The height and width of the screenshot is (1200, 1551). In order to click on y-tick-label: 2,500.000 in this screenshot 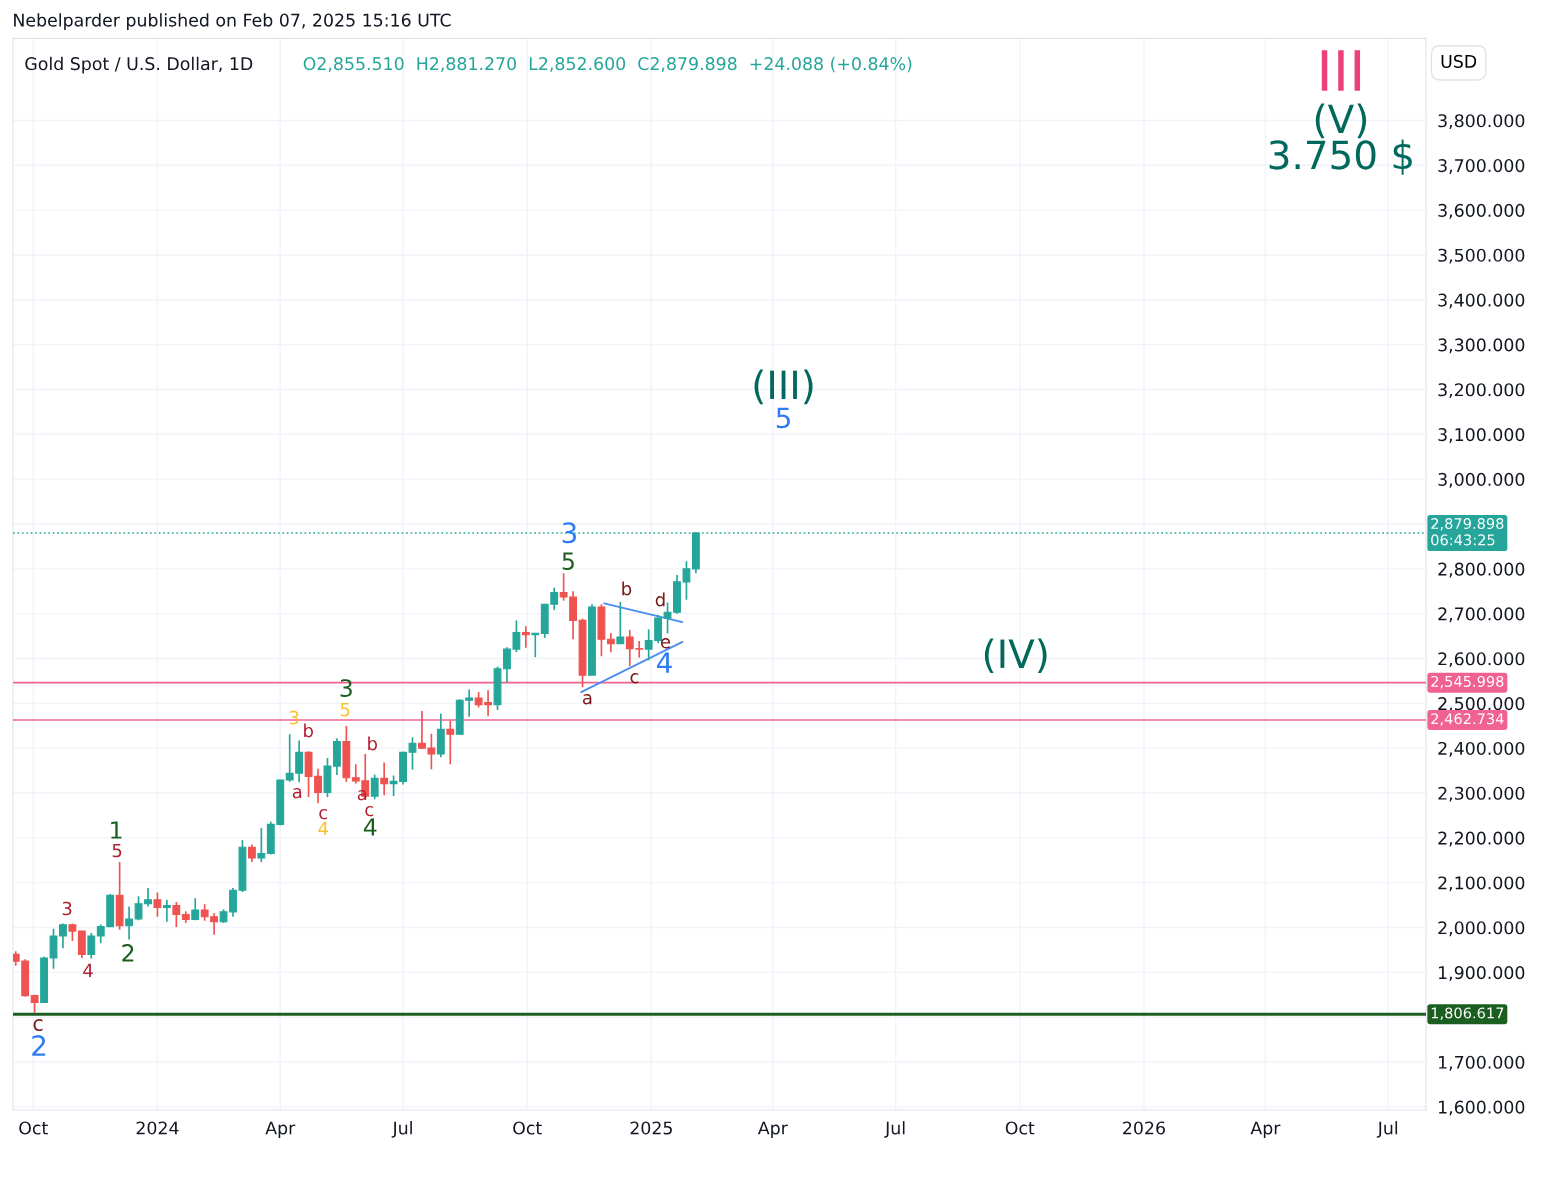, I will do `click(1481, 704)`.